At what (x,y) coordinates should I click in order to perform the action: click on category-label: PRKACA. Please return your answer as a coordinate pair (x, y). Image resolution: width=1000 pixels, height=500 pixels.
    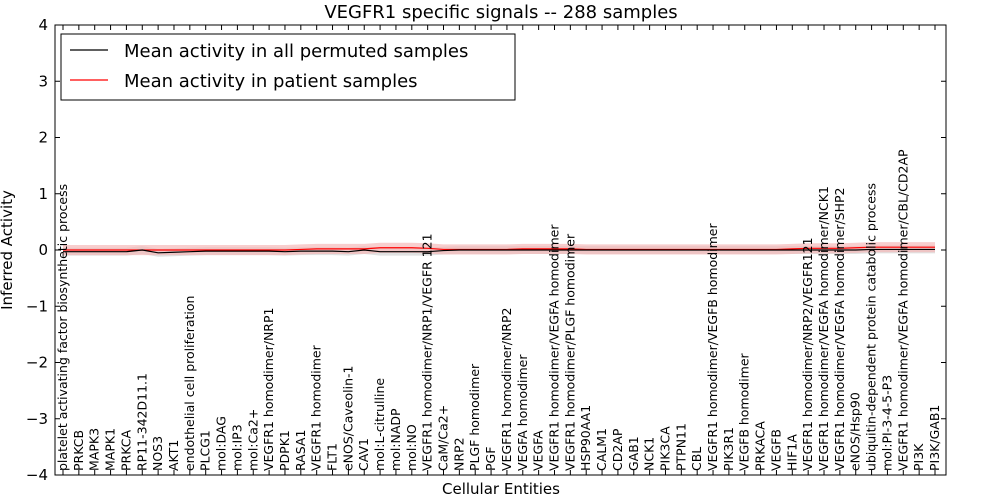
    Looking at the image, I should click on (760, 446).